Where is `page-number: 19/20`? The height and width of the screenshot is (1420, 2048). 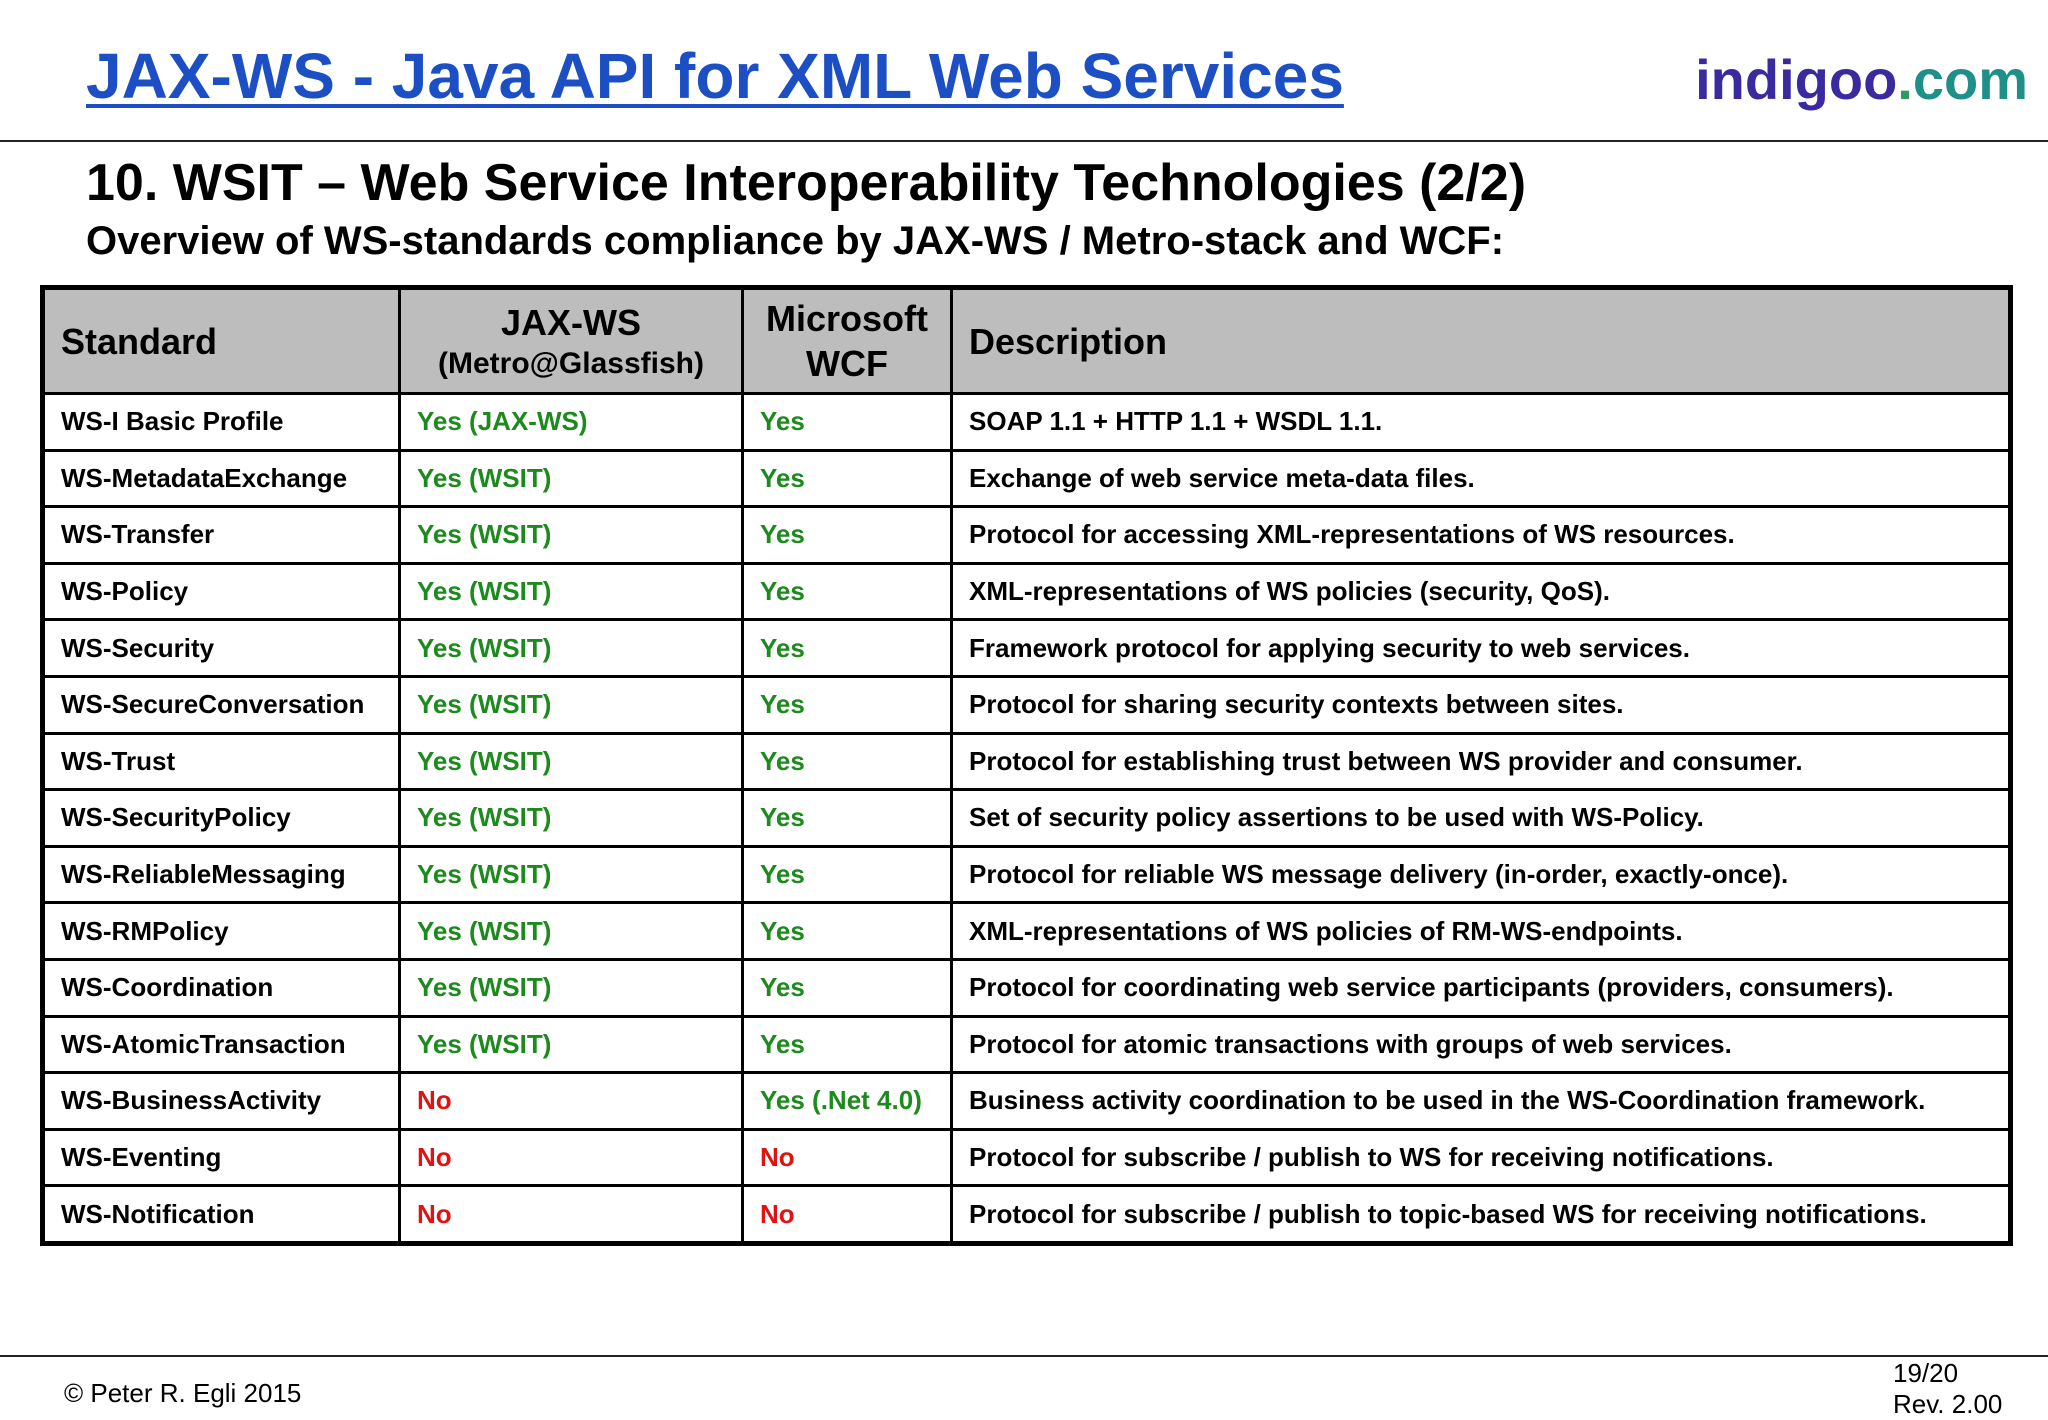 page-number: 19/20 is located at coordinates (1926, 1373).